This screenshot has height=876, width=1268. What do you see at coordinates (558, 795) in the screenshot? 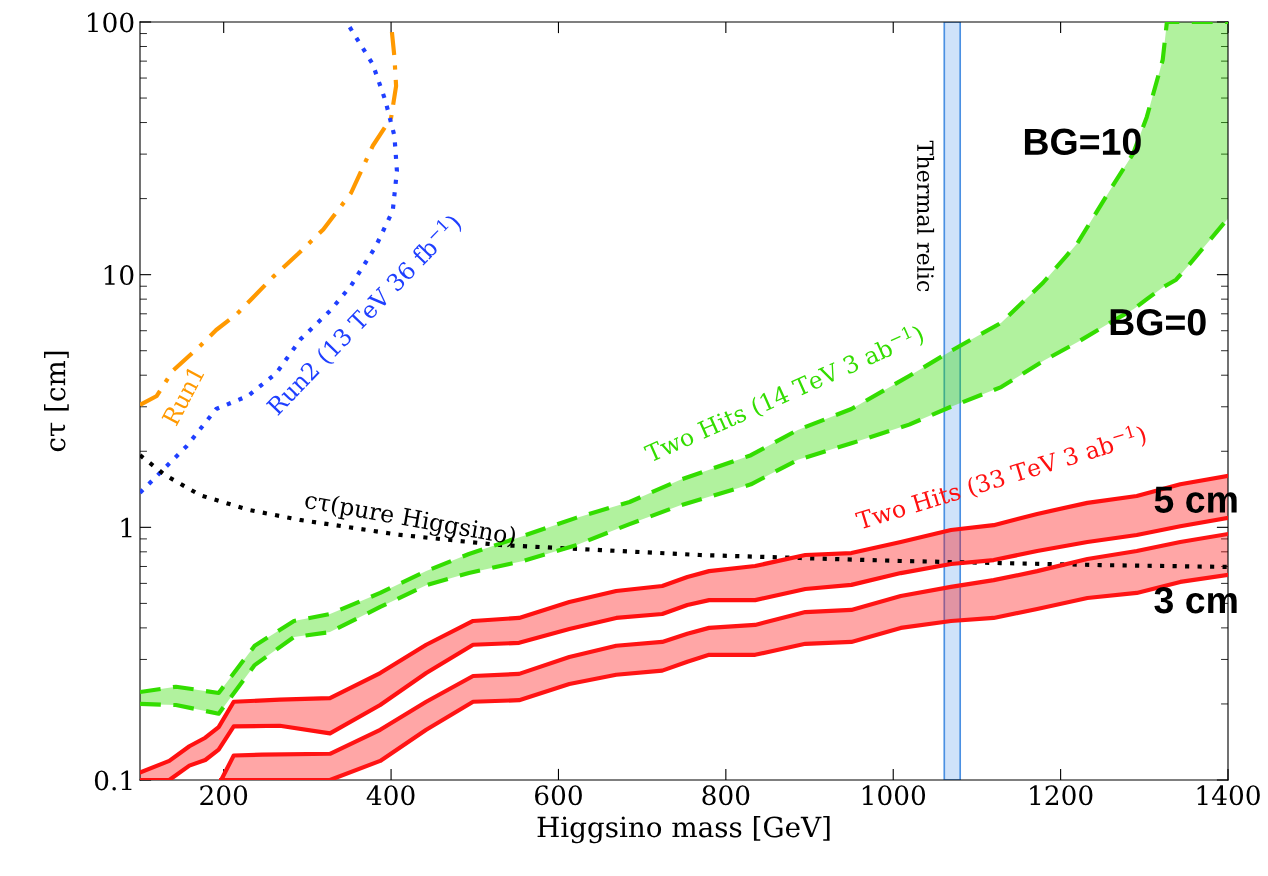
I see `x-tick-label: 600` at bounding box center [558, 795].